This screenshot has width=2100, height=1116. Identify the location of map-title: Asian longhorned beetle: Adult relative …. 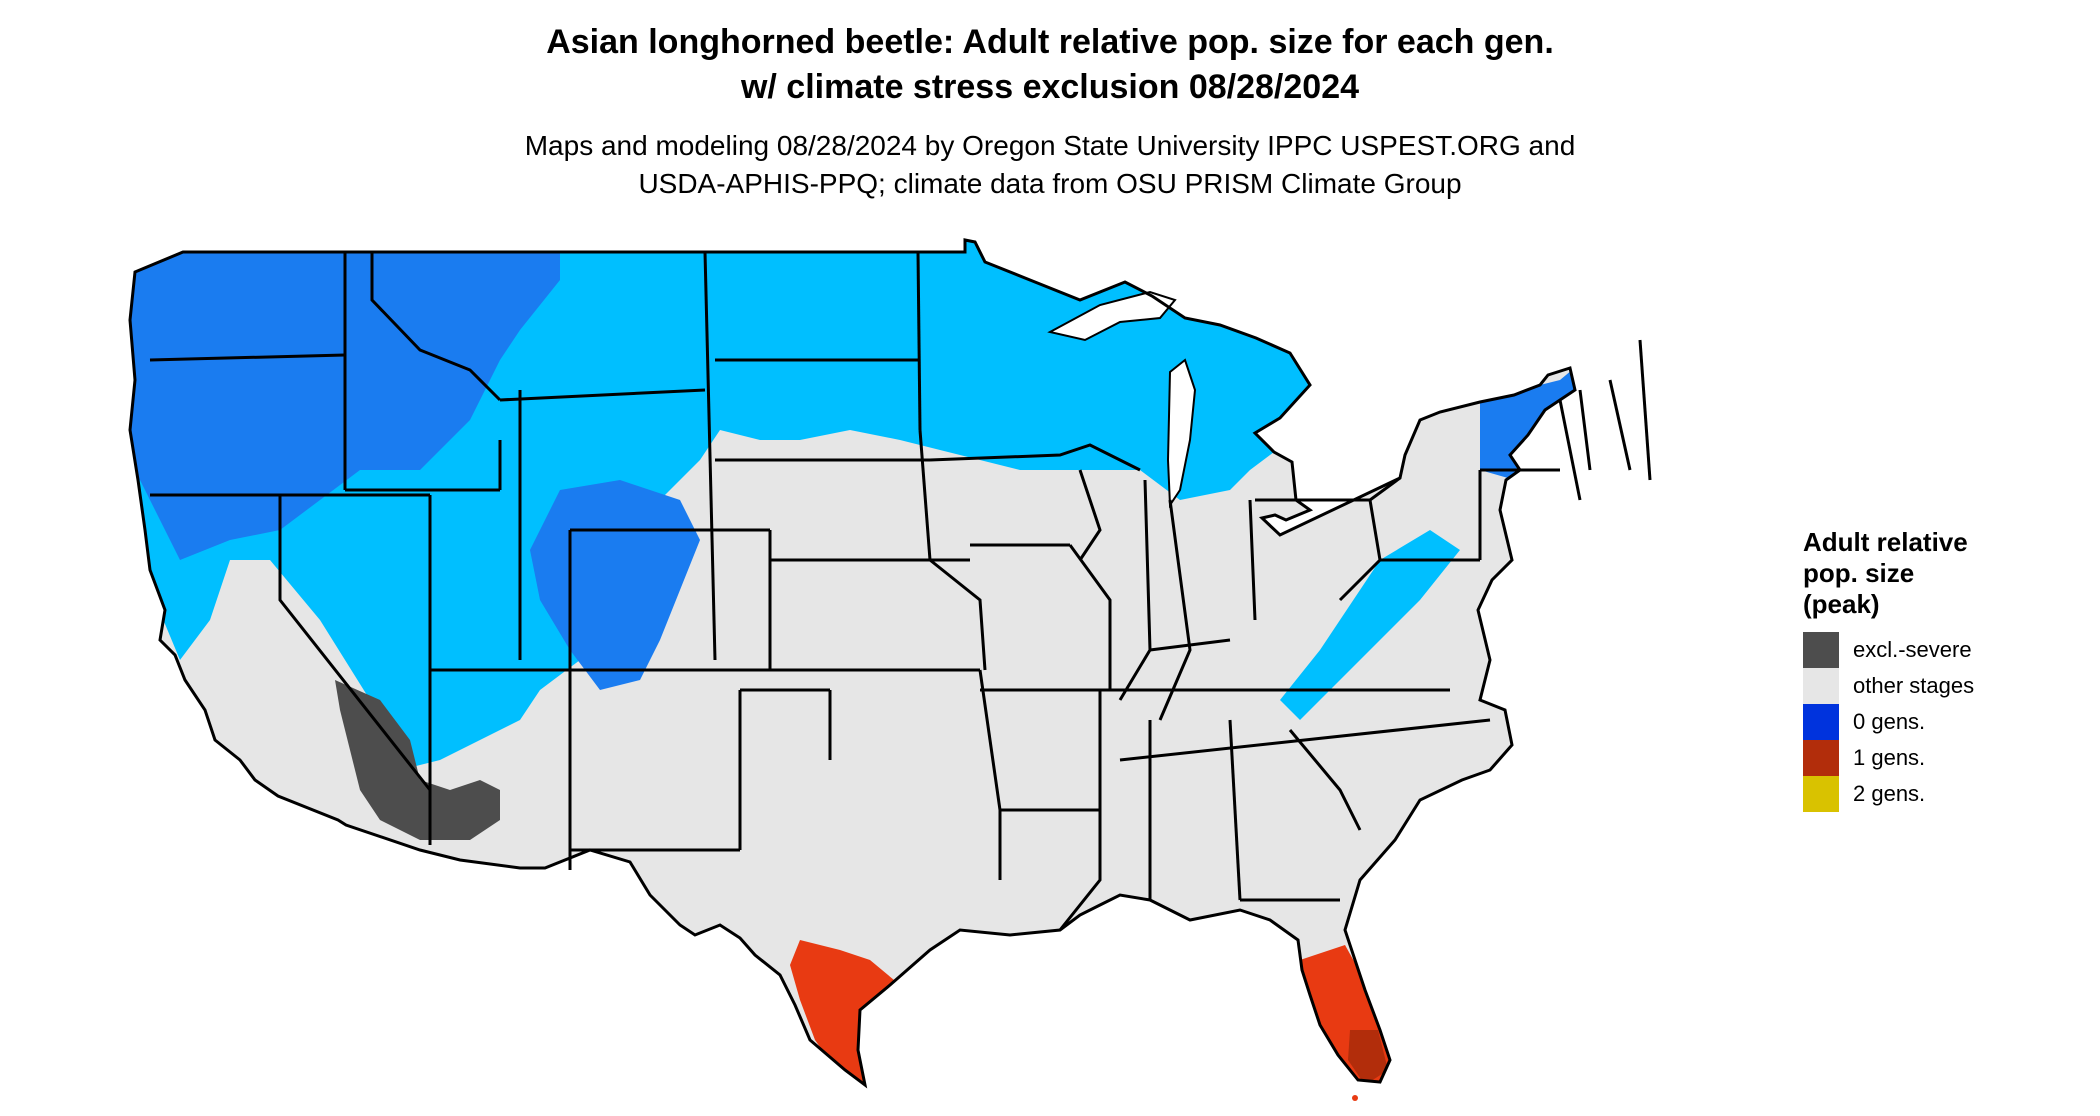
(1050, 65).